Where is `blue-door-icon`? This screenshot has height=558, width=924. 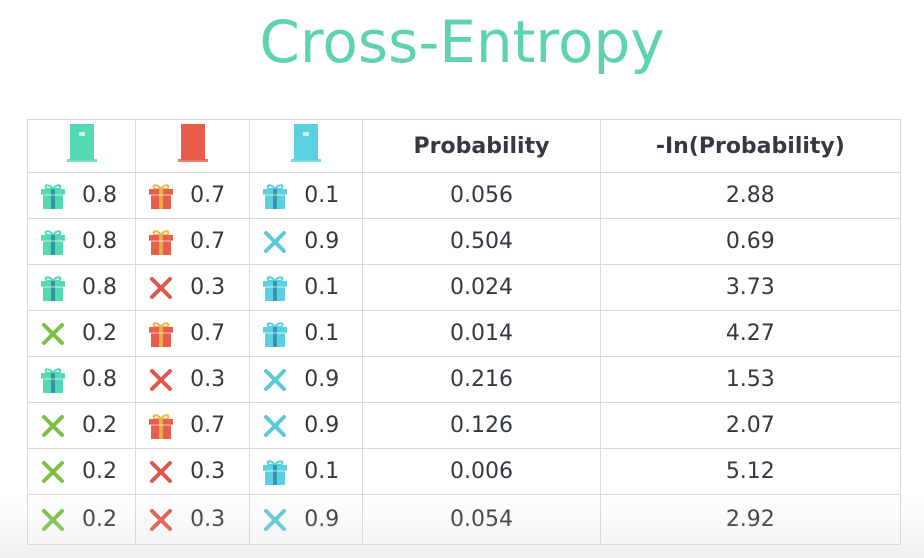 blue-door-icon is located at coordinates (306, 146).